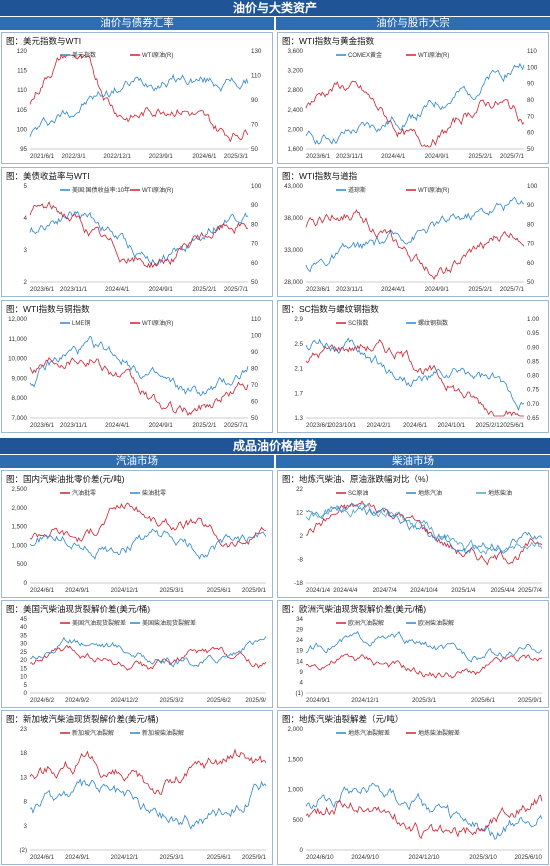  I want to click on legend-label: 地炼汽油, so click(430, 493).